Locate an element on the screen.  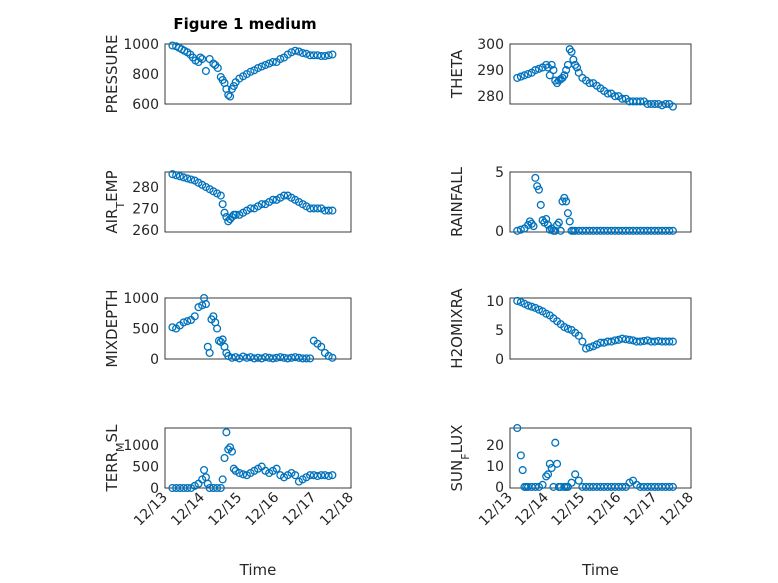
terrmsl-frame is located at coordinates (258, 458).